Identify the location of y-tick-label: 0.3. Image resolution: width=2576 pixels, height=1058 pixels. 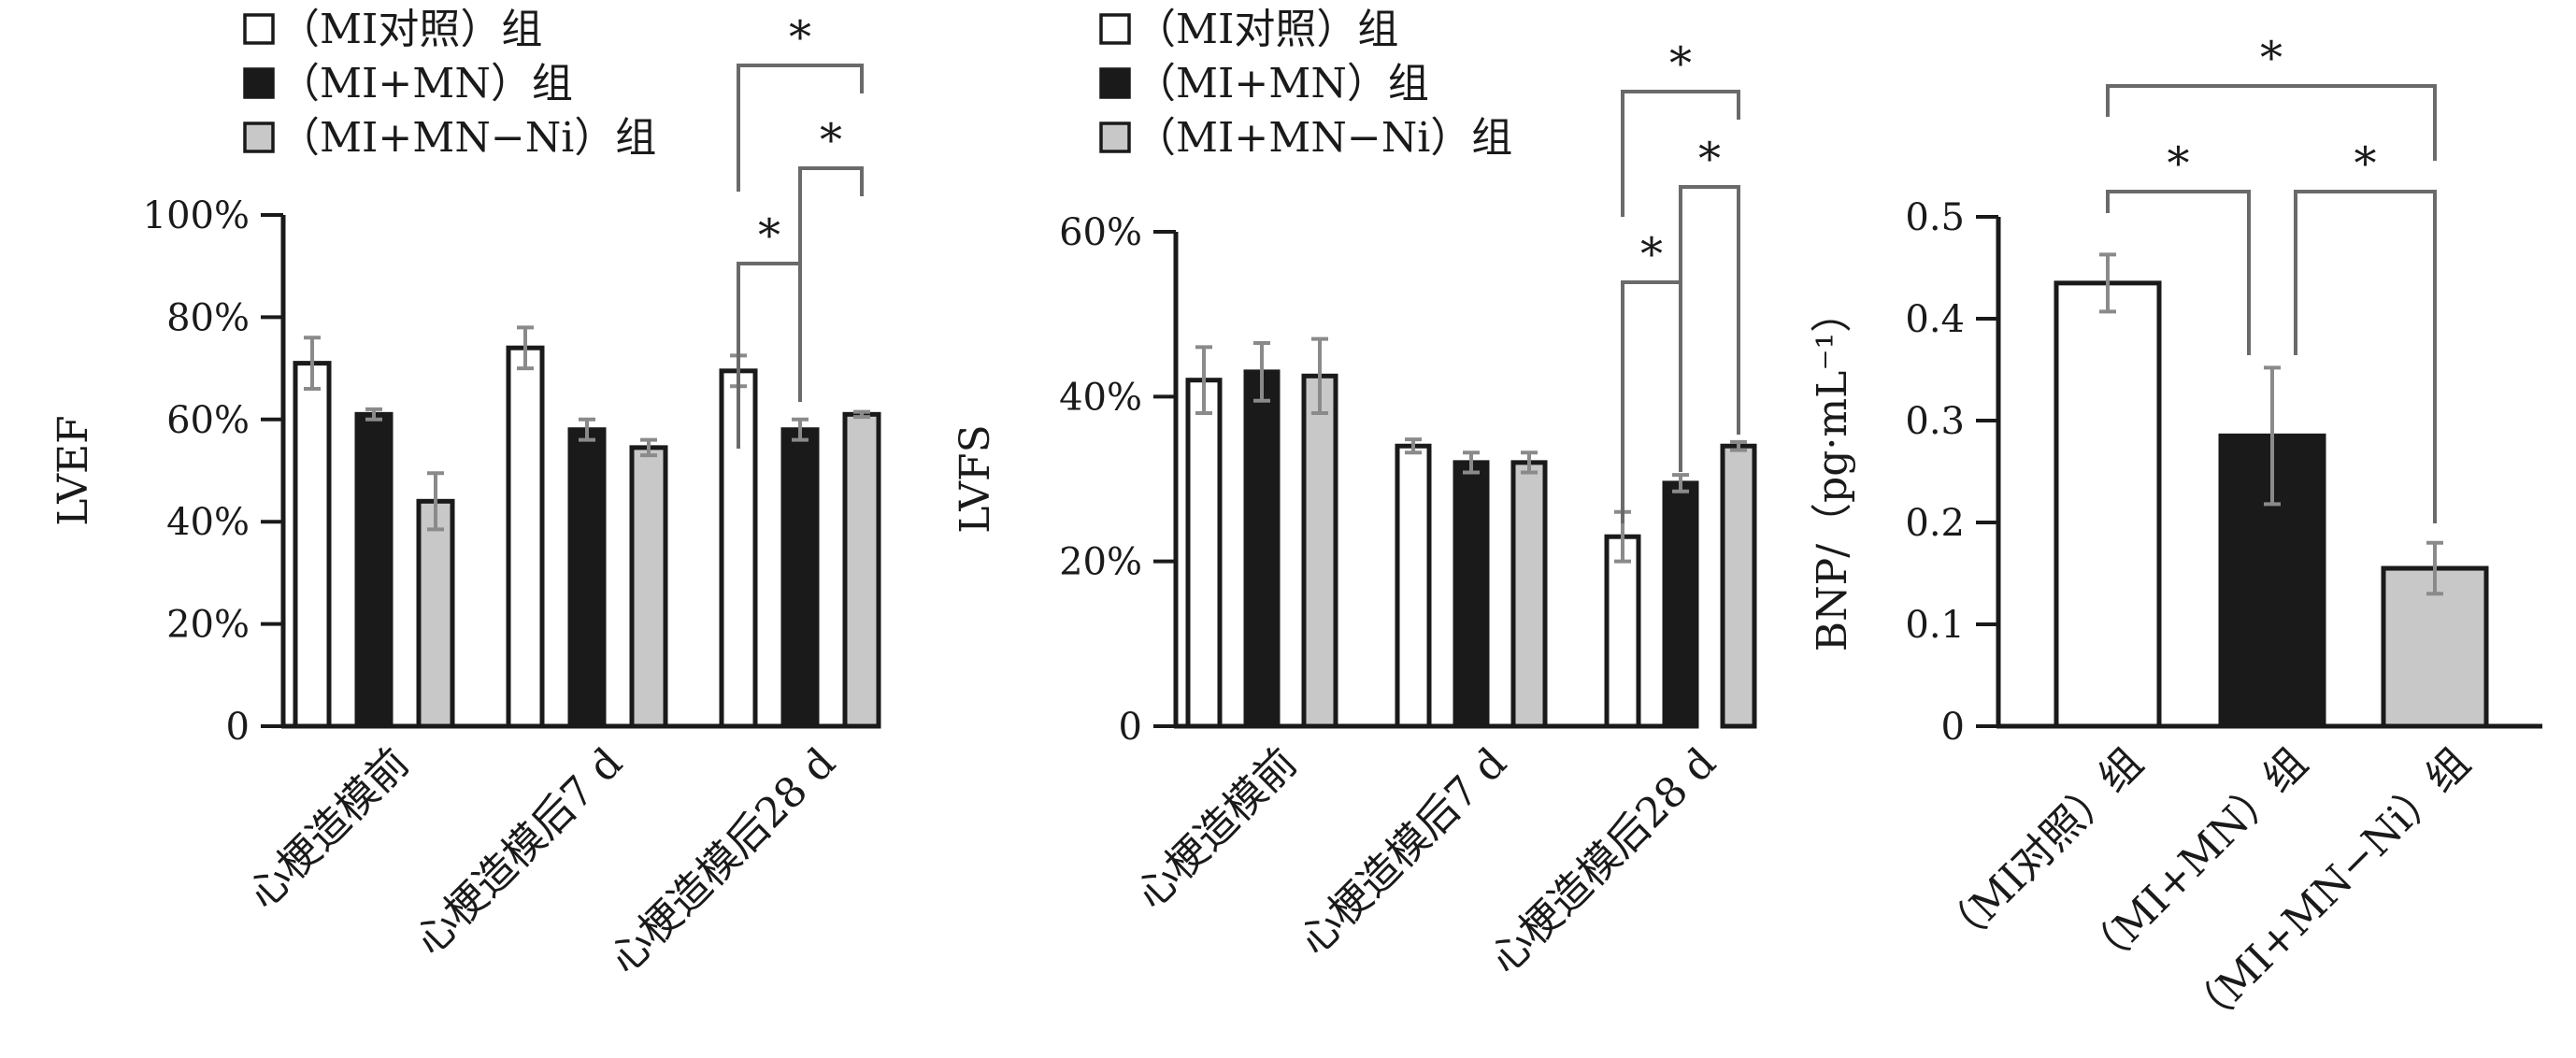
(1935, 421).